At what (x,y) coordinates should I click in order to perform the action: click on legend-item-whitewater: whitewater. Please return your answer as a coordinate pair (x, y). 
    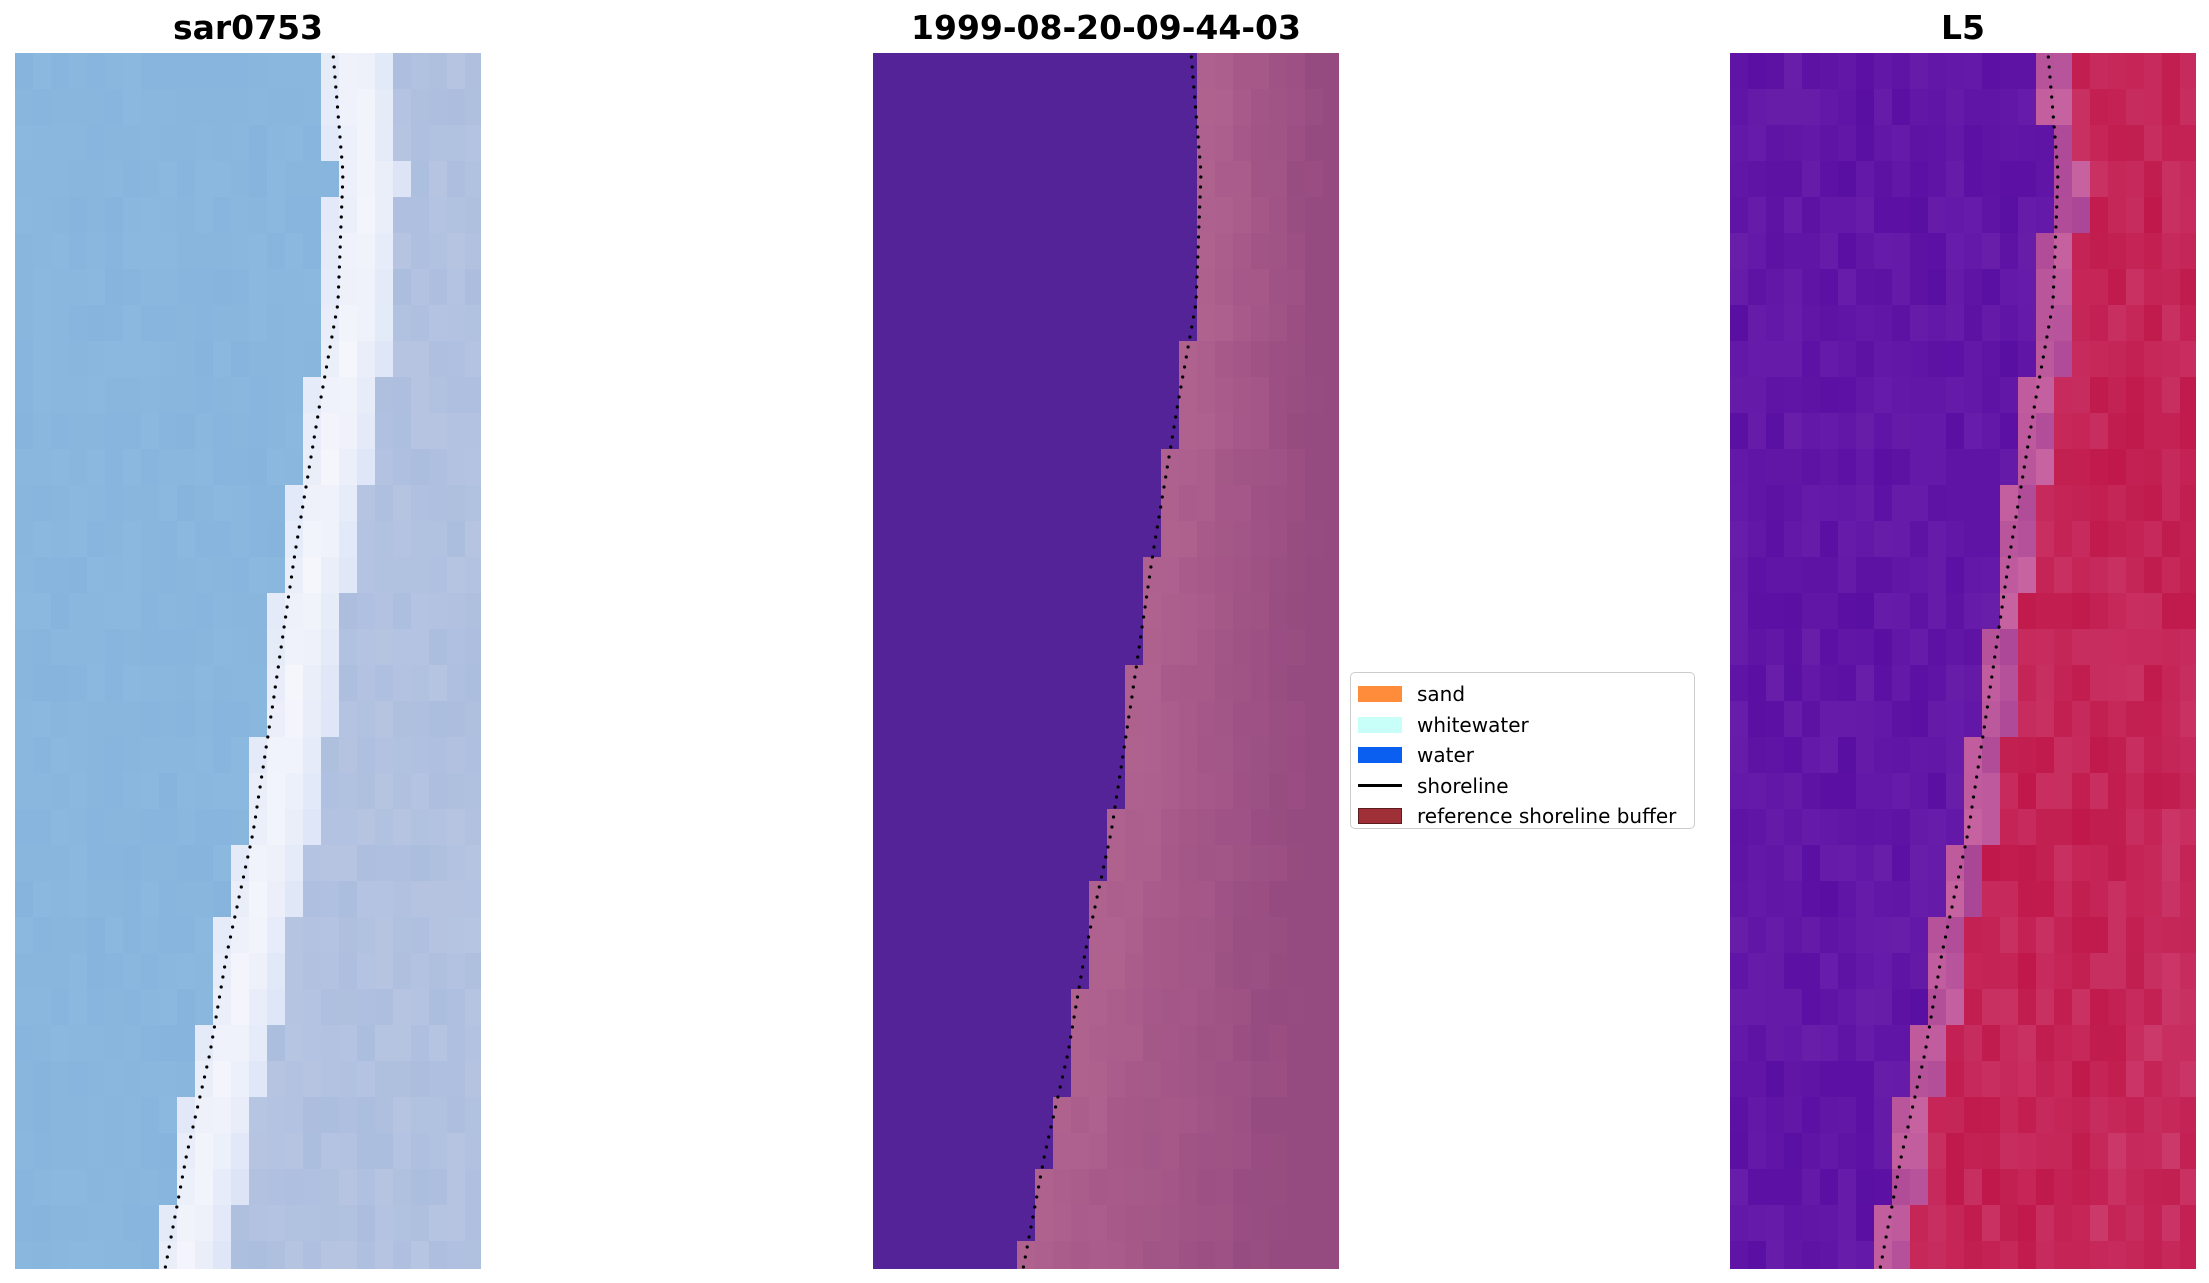
    Looking at the image, I should click on (1522, 725).